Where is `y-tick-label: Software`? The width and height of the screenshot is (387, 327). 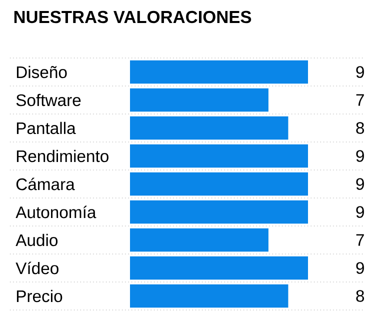 y-tick-label: Software is located at coordinates (48, 100).